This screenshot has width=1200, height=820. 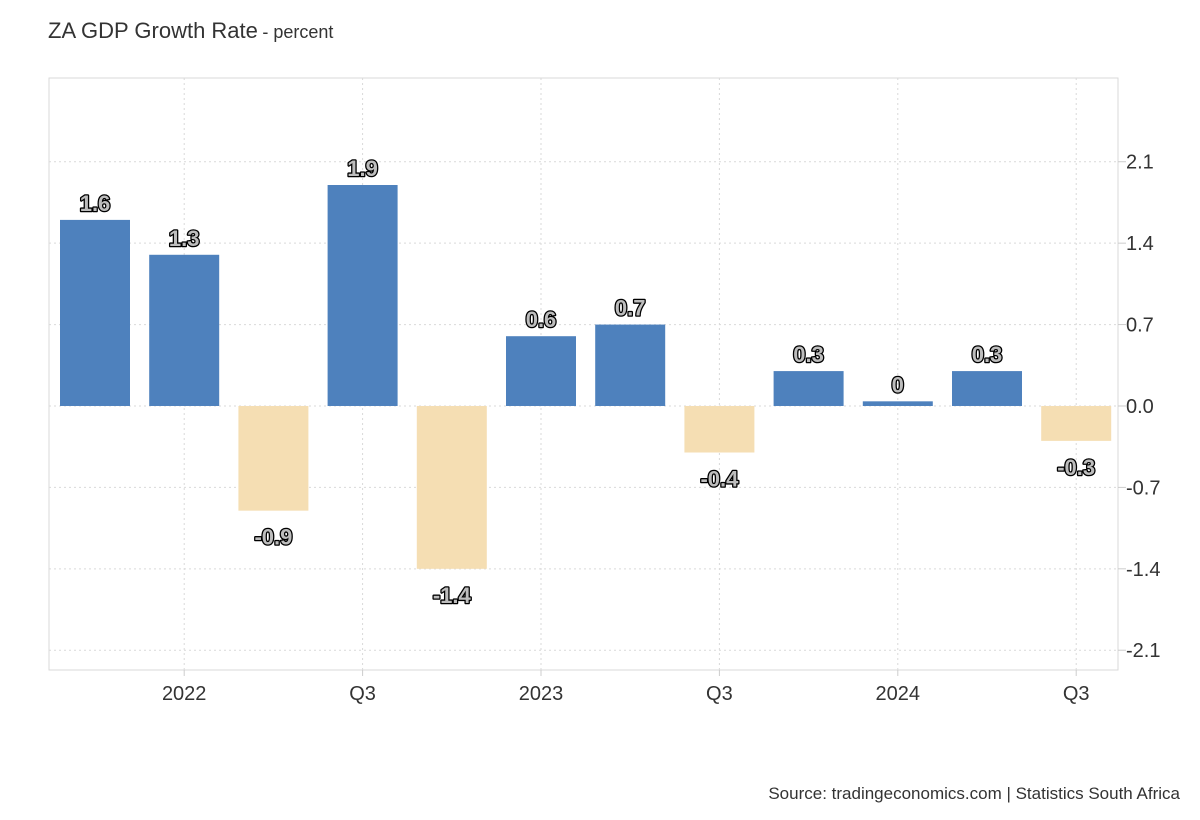 What do you see at coordinates (298, 32) in the screenshot?
I see `chart-subtitle: - percent` at bounding box center [298, 32].